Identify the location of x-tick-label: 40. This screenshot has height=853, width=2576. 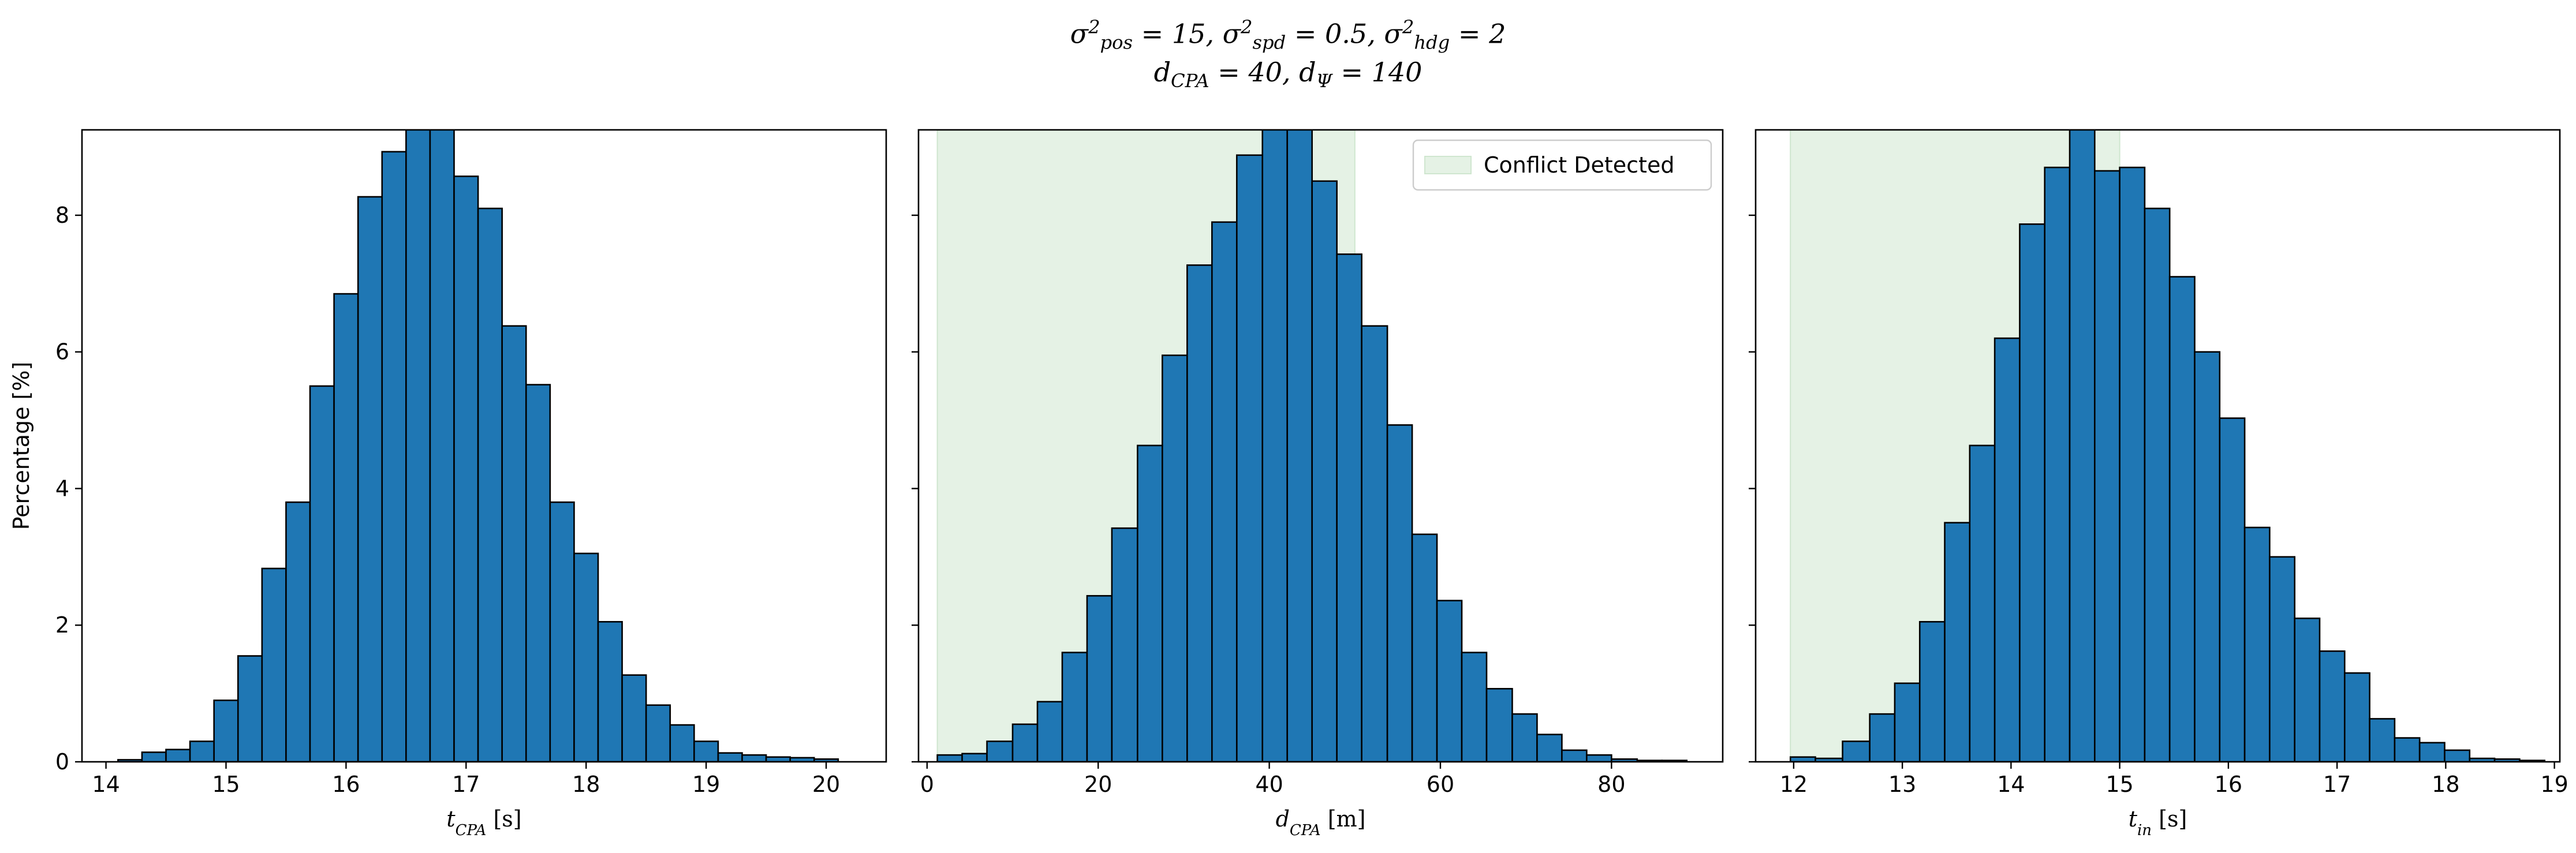
(1269, 784).